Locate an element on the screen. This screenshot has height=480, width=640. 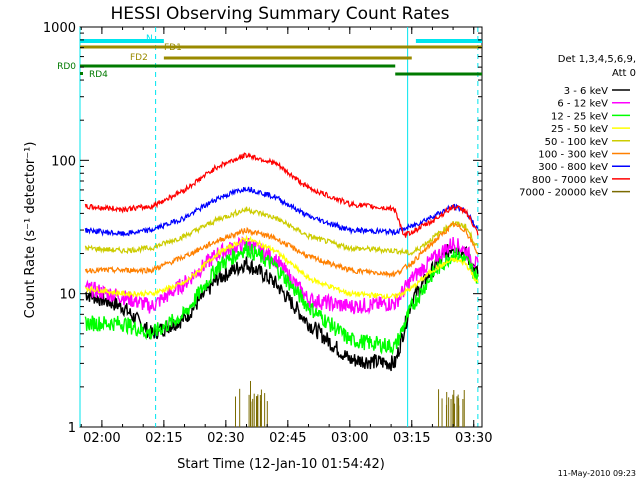
rd4-marker is located at coordinates (81, 73).